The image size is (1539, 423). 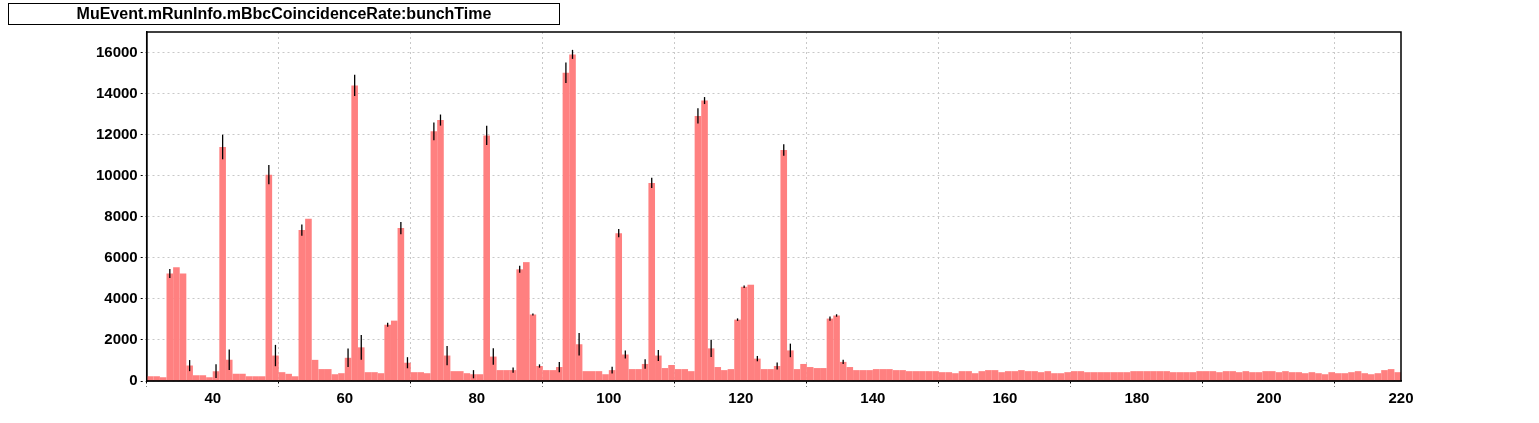 What do you see at coordinates (284, 14) in the screenshot?
I see `chart-title: MuEvent.mRunInfo.mBbcCoincidenceRate:bunchTime` at bounding box center [284, 14].